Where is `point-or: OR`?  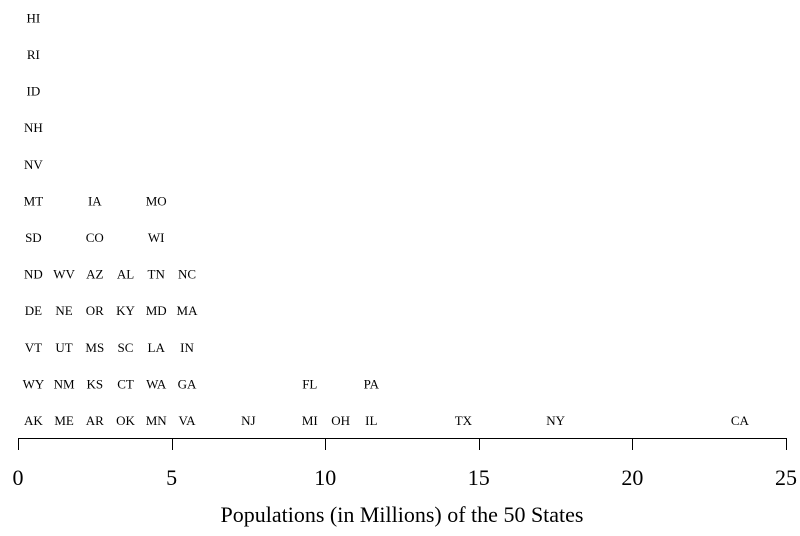 point-or: OR is located at coordinates (95, 310).